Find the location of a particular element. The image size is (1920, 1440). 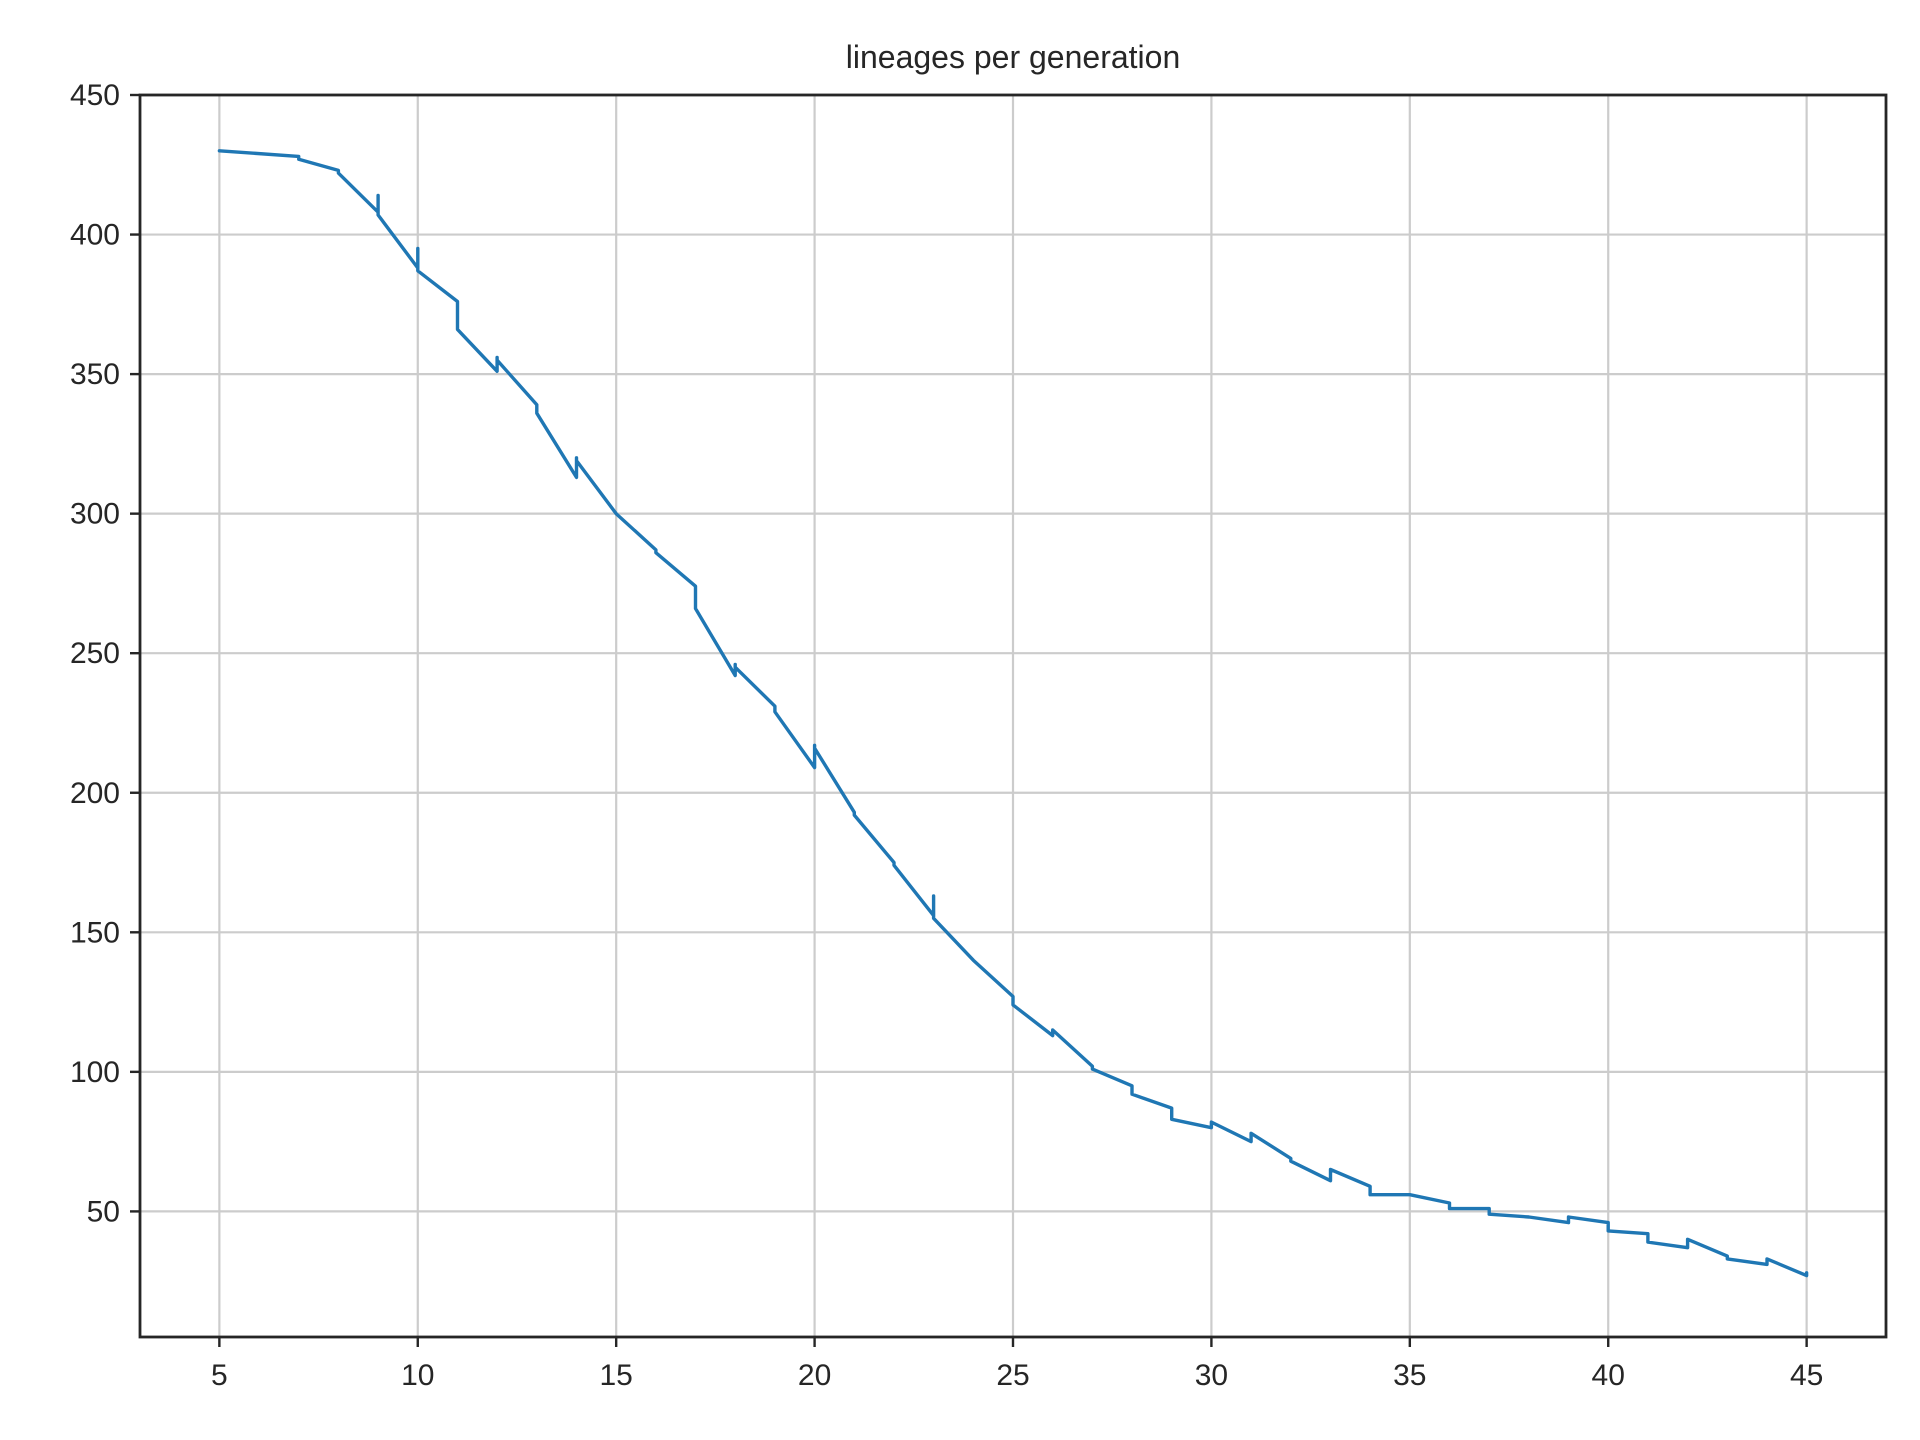

y-tick-label: 200 is located at coordinates (95, 793).